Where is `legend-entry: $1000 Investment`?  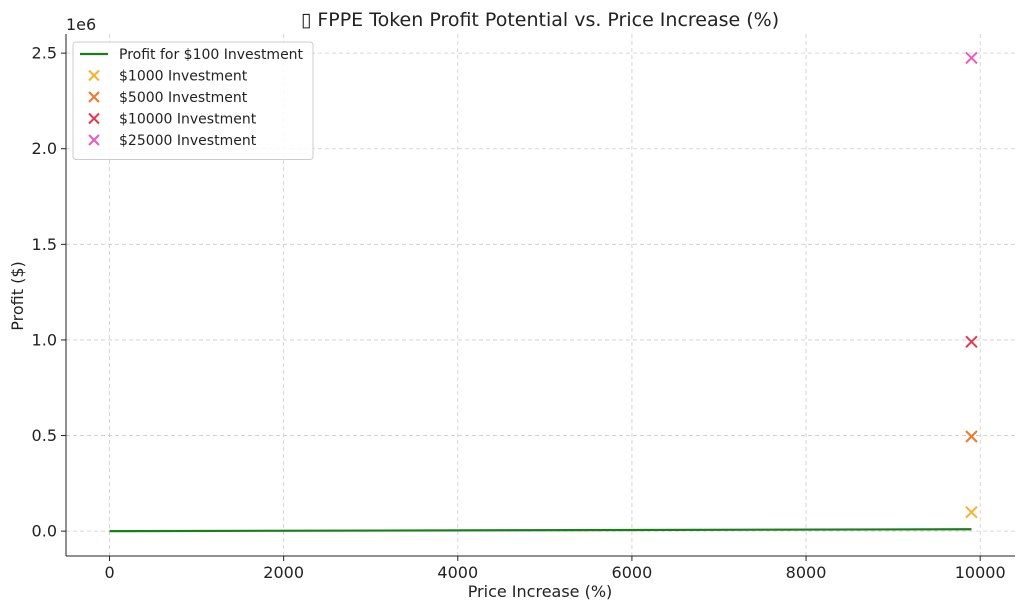 legend-entry: $1000 Investment is located at coordinates (183, 77).